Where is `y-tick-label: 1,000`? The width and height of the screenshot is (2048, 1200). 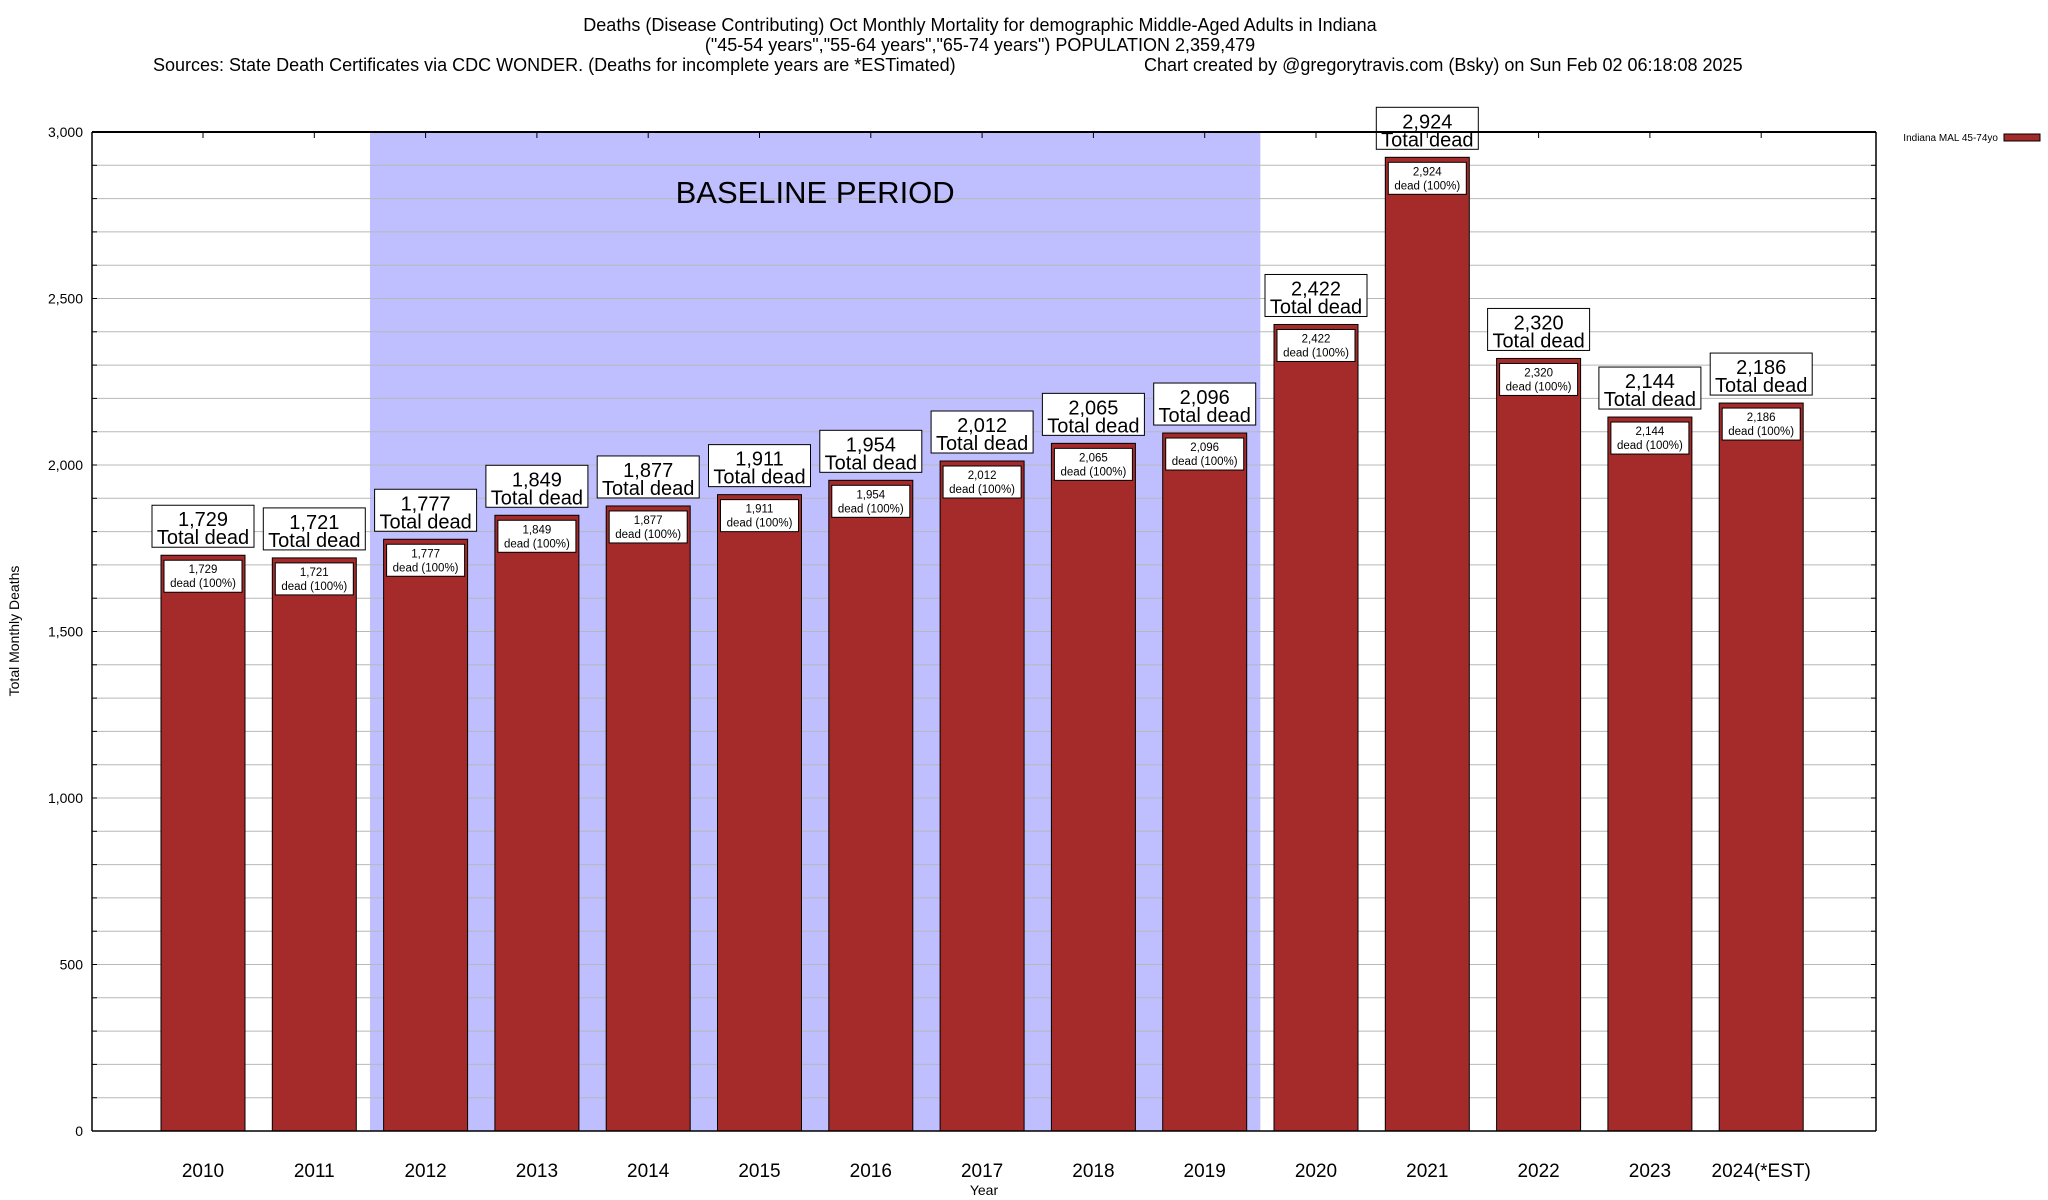
y-tick-label: 1,000 is located at coordinates (65, 798).